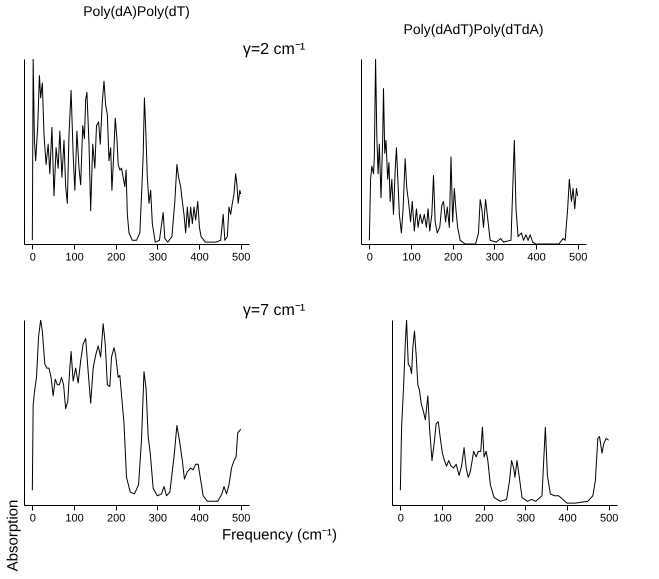 Image resolution: width=659 pixels, height=579 pixels. What do you see at coordinates (280, 535) in the screenshot?
I see `x-axis-title: Frequency (cm⁻¹)` at bounding box center [280, 535].